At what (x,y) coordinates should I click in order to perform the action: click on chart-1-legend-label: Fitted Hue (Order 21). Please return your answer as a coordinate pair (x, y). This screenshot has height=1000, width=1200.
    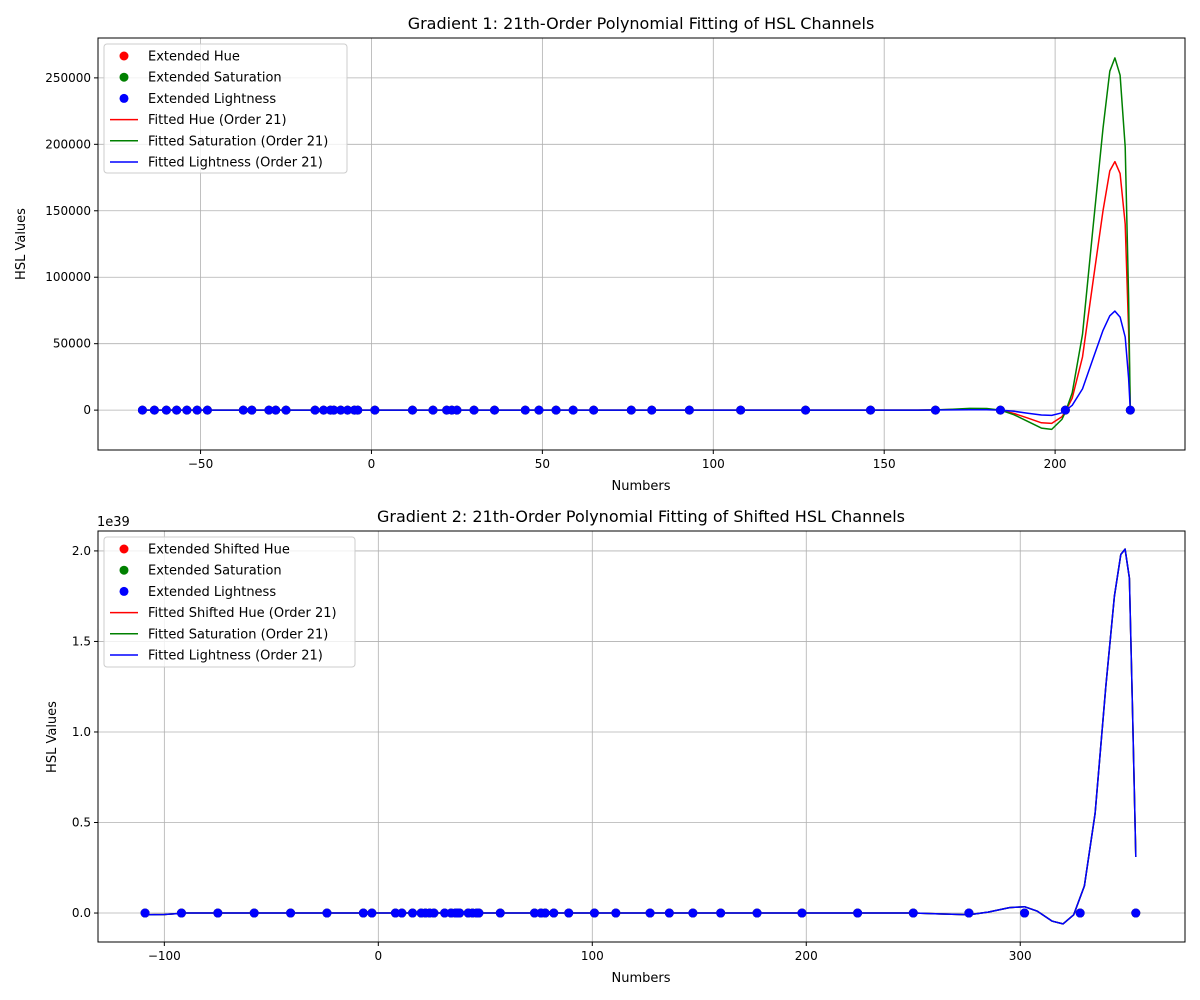
    Looking at the image, I should click on (217, 120).